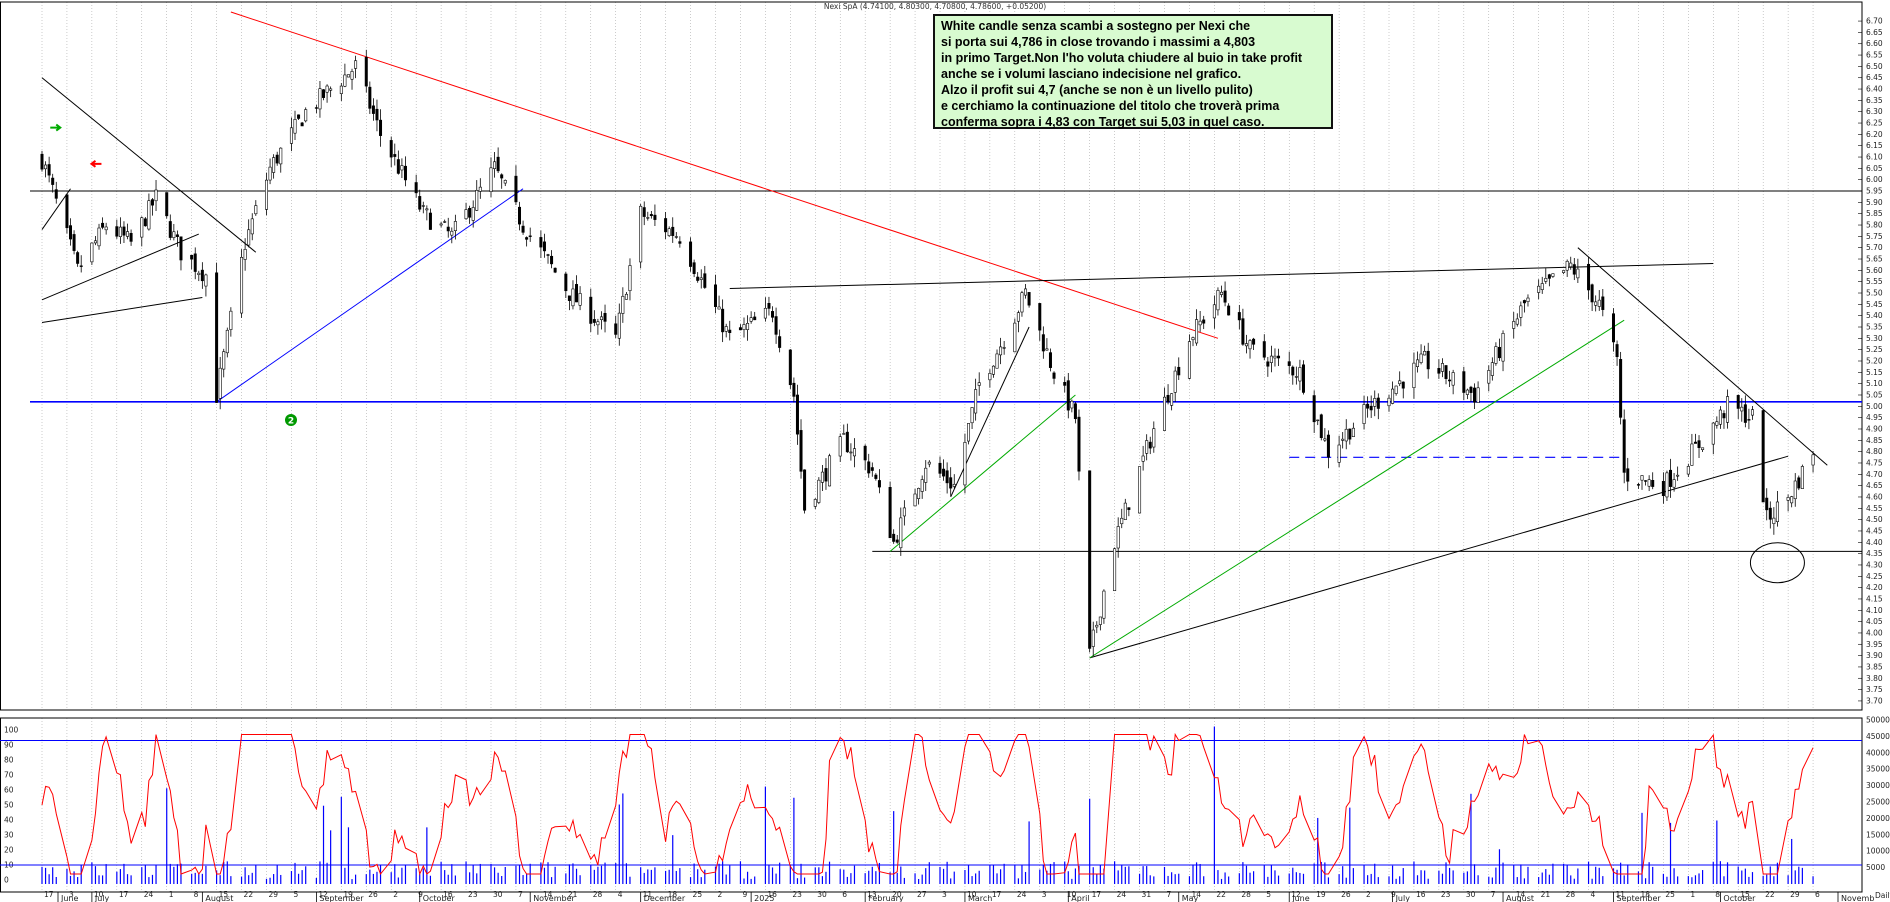  Describe the element at coordinates (9, 850) in the screenshot. I see `oscillator-tick-label: 20` at that location.